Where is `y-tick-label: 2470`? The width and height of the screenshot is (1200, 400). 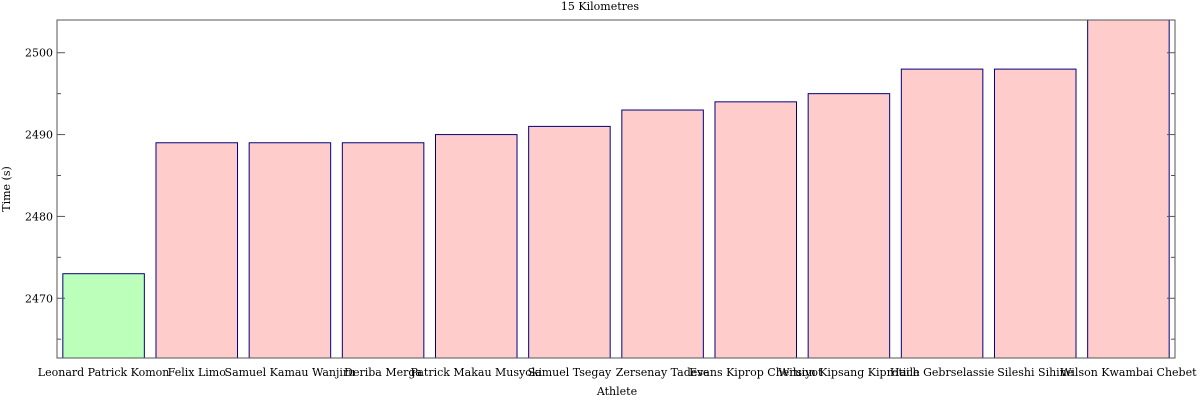
y-tick-label: 2470 is located at coordinates (39, 298).